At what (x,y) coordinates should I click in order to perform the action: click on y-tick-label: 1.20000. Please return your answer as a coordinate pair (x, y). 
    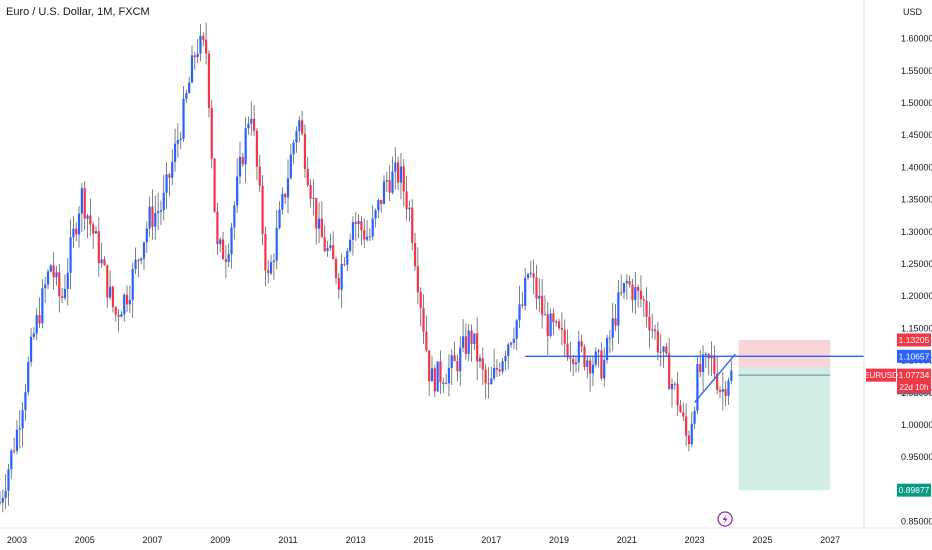
    Looking at the image, I should click on (916, 296).